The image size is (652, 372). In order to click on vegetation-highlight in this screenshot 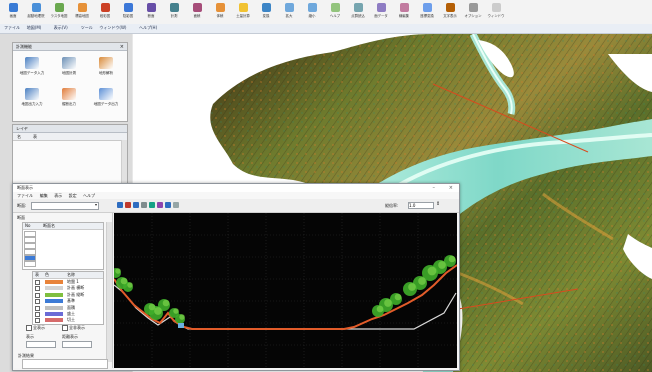, I will do `click(442, 265)`.